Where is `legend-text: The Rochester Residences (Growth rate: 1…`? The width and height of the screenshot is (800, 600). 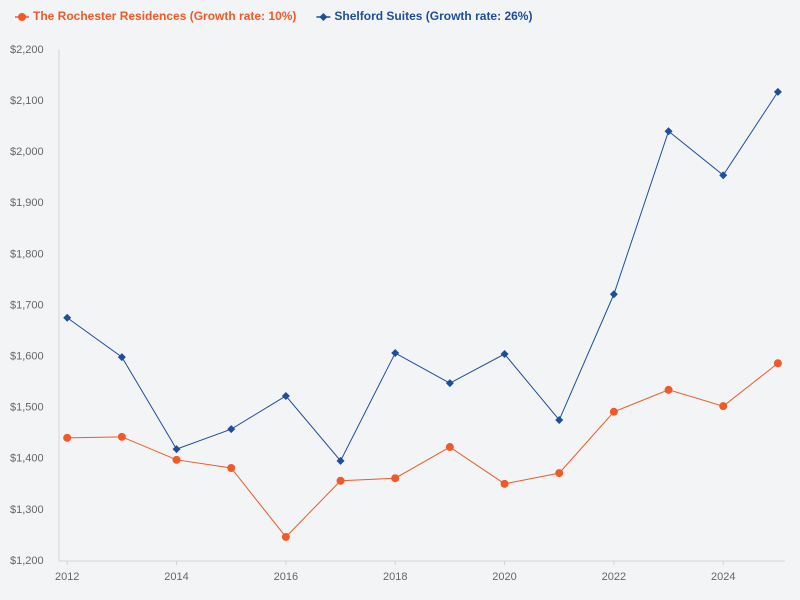
legend-text: The Rochester Residences (Growth rate: 1… is located at coordinates (164, 16).